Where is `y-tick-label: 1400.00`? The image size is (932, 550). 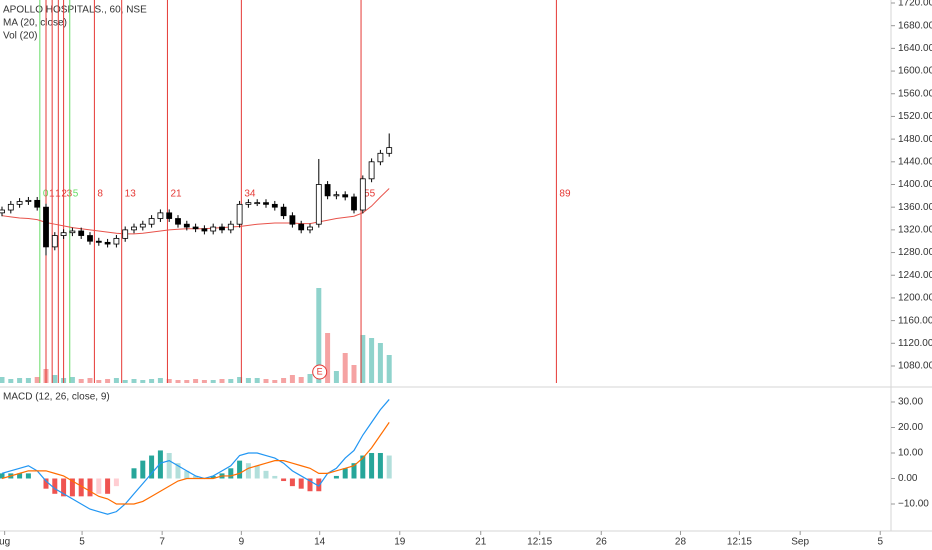
y-tick-label: 1400.00 is located at coordinates (915, 184).